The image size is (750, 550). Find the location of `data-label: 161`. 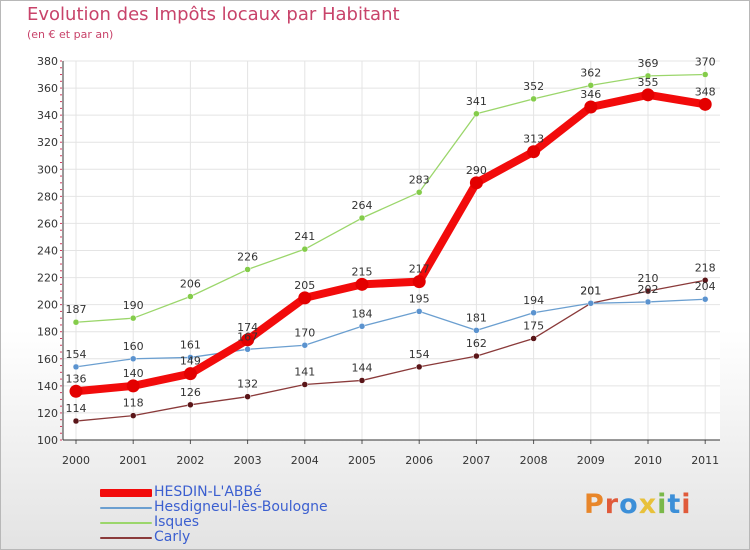

data-label: 161 is located at coordinates (190, 344).